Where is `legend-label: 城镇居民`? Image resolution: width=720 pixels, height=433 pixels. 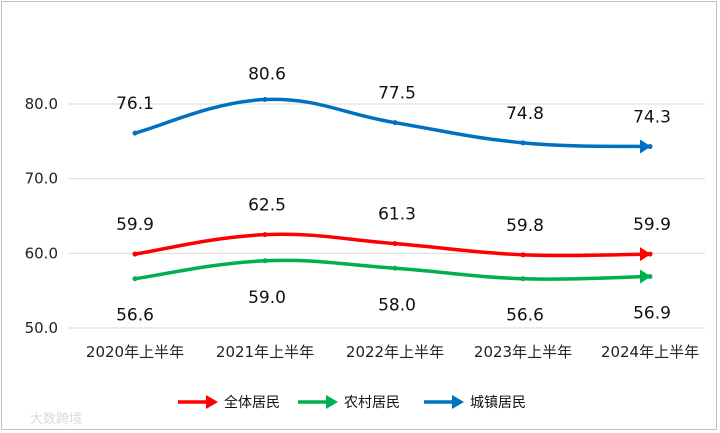 legend-label: 城镇居民 is located at coordinates (498, 403).